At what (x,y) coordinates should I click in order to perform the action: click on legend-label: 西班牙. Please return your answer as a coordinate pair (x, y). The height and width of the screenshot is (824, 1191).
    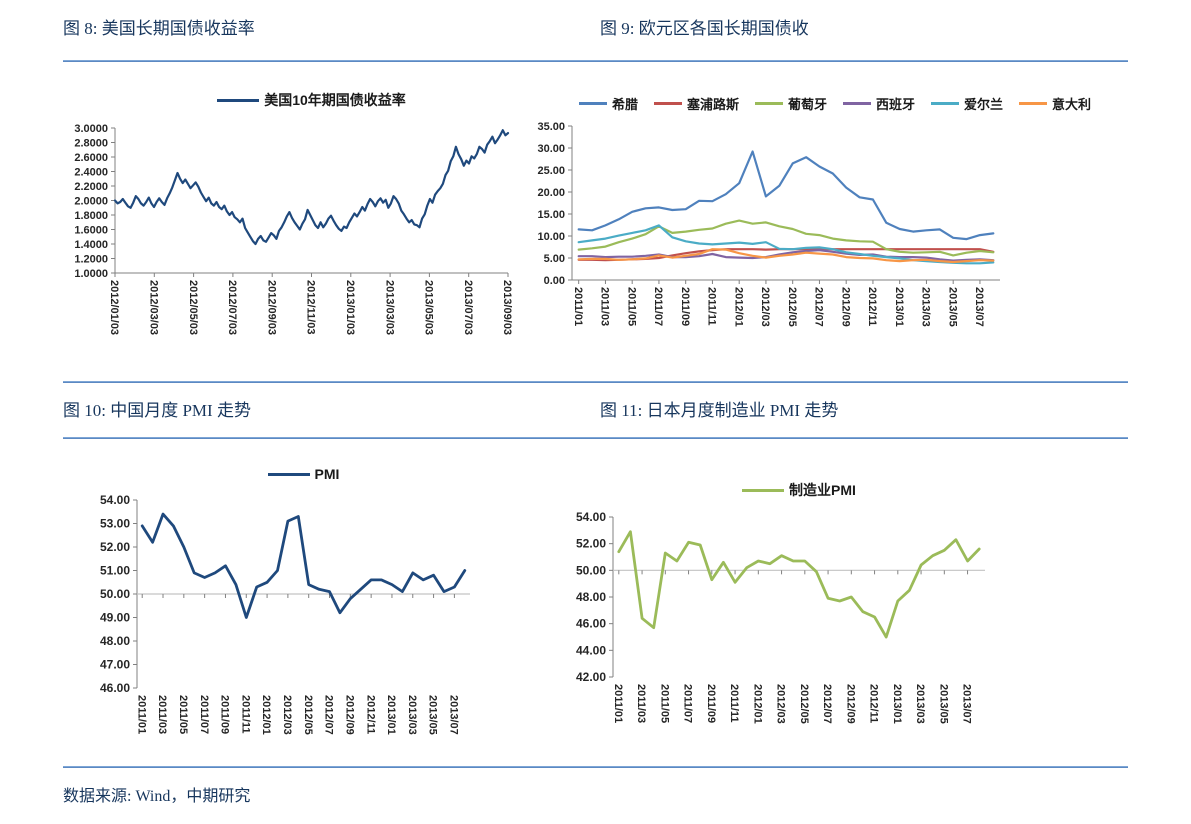
    Looking at the image, I should click on (896, 104).